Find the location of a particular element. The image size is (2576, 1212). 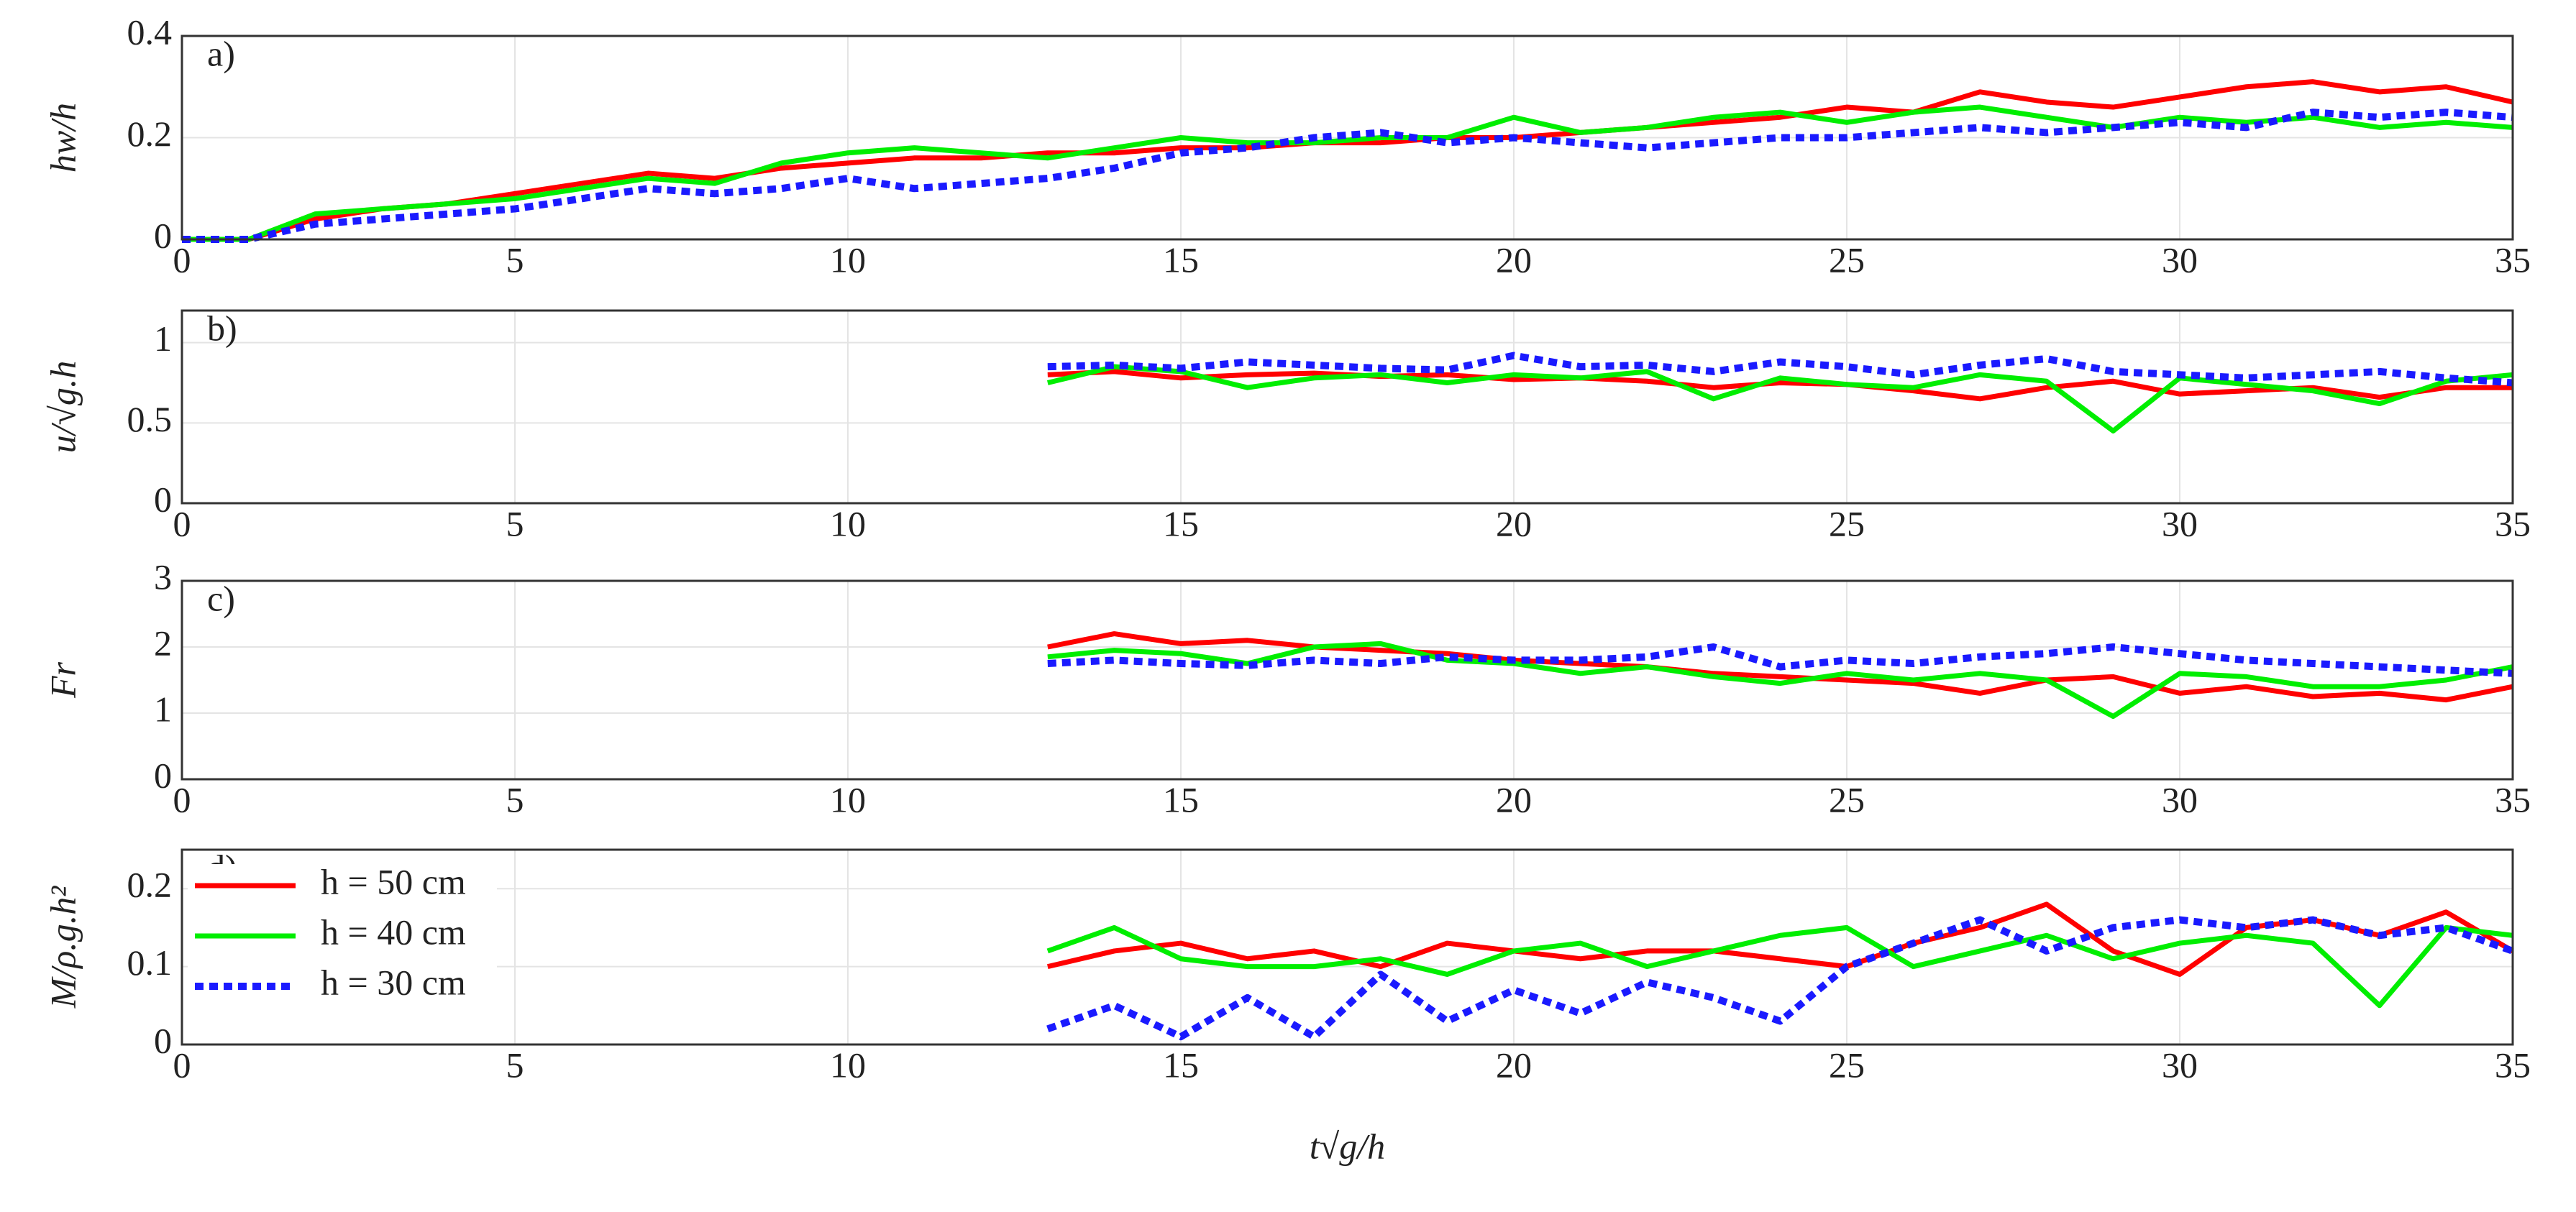

y-axis-label: Fr is located at coordinates (62, 680).